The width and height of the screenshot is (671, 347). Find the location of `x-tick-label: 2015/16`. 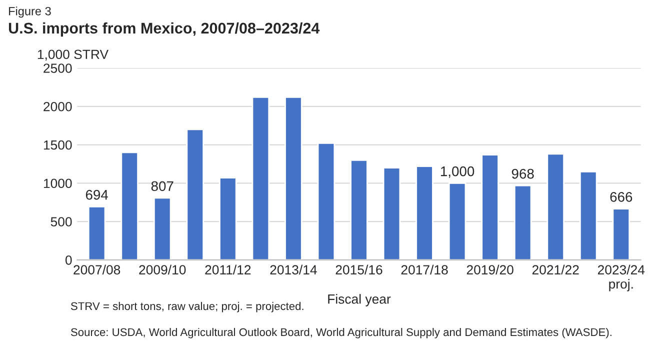

x-tick-label: 2015/16 is located at coordinates (359, 269).